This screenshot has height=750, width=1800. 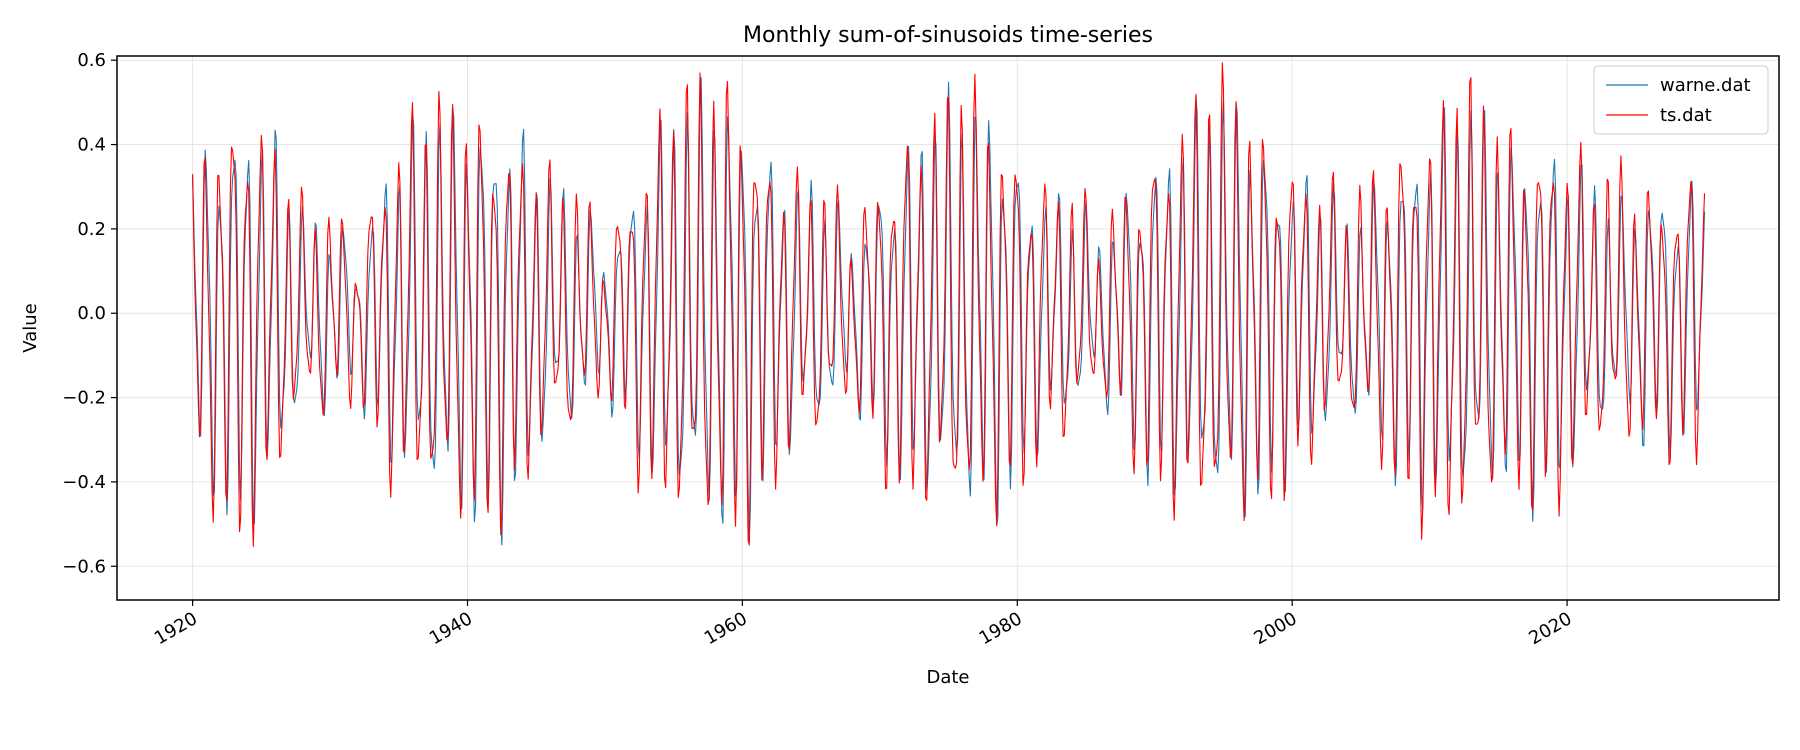 I want to click on y-tick-label: 0.2, so click(x=91, y=229).